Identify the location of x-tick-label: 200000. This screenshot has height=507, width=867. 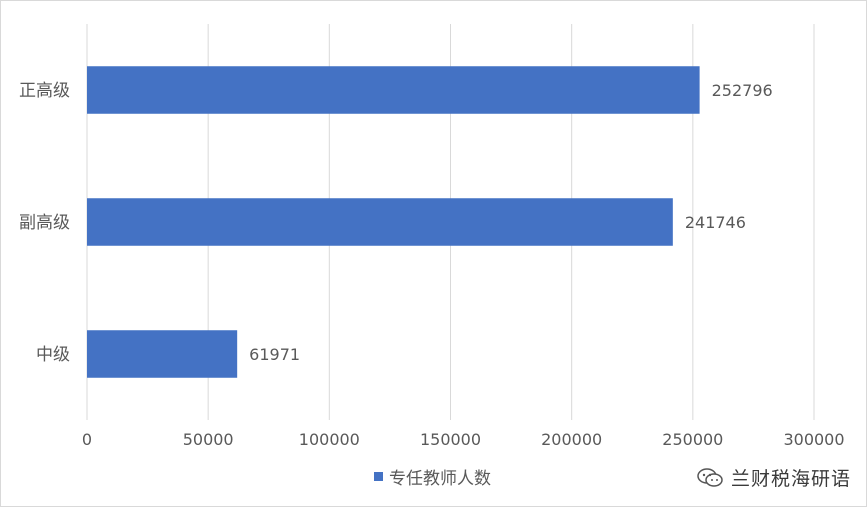
(571, 439).